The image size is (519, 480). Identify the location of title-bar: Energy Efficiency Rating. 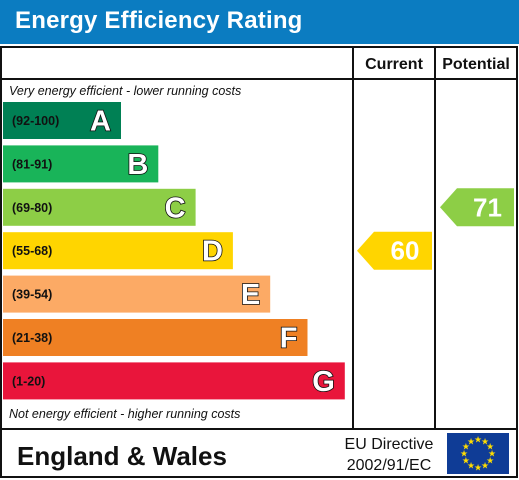
(259, 22).